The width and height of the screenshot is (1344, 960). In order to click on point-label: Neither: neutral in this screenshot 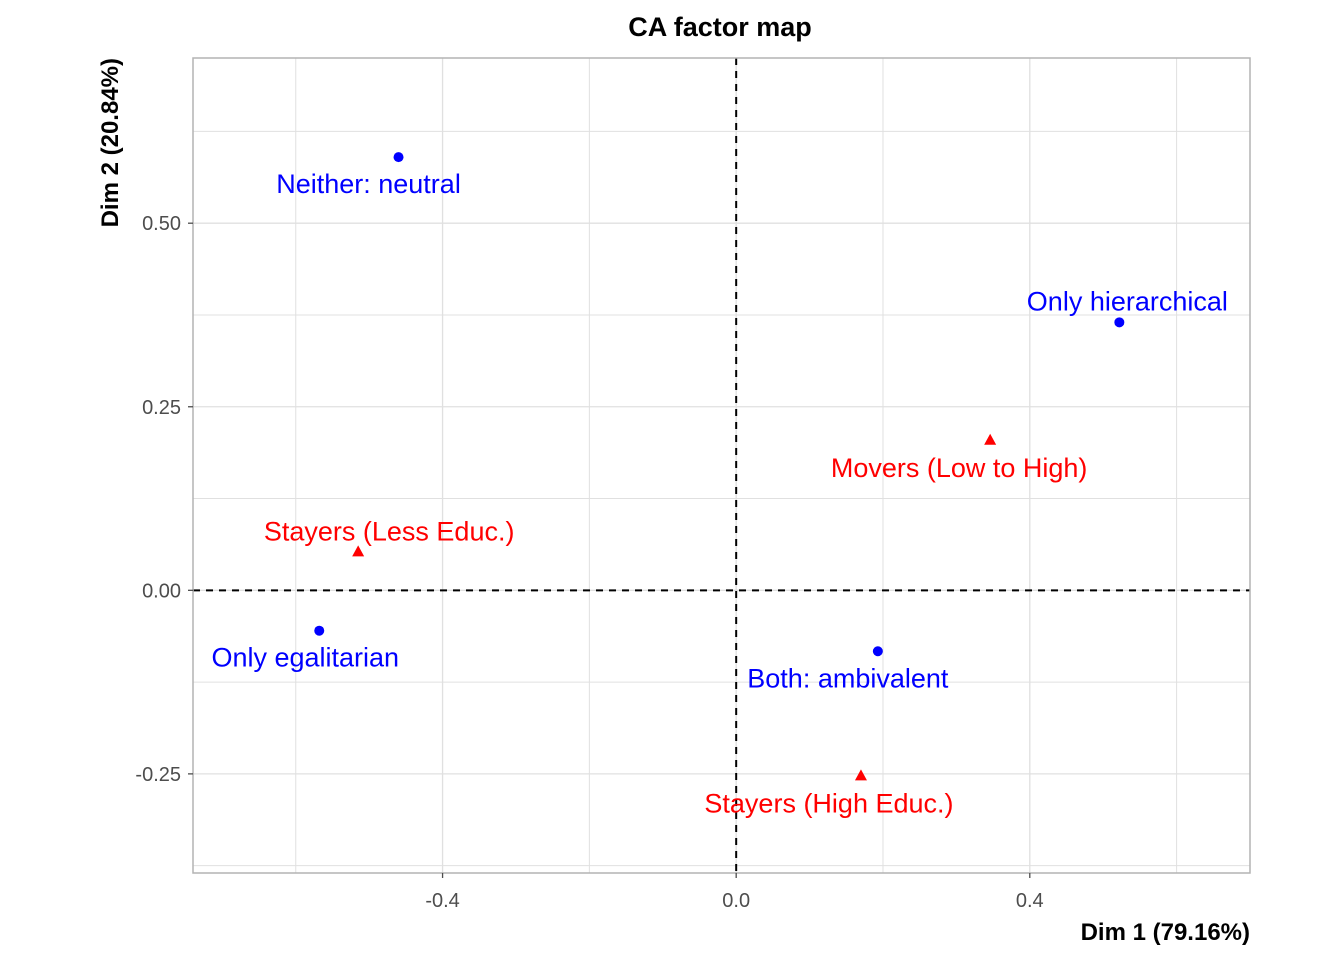, I will do `click(368, 184)`.